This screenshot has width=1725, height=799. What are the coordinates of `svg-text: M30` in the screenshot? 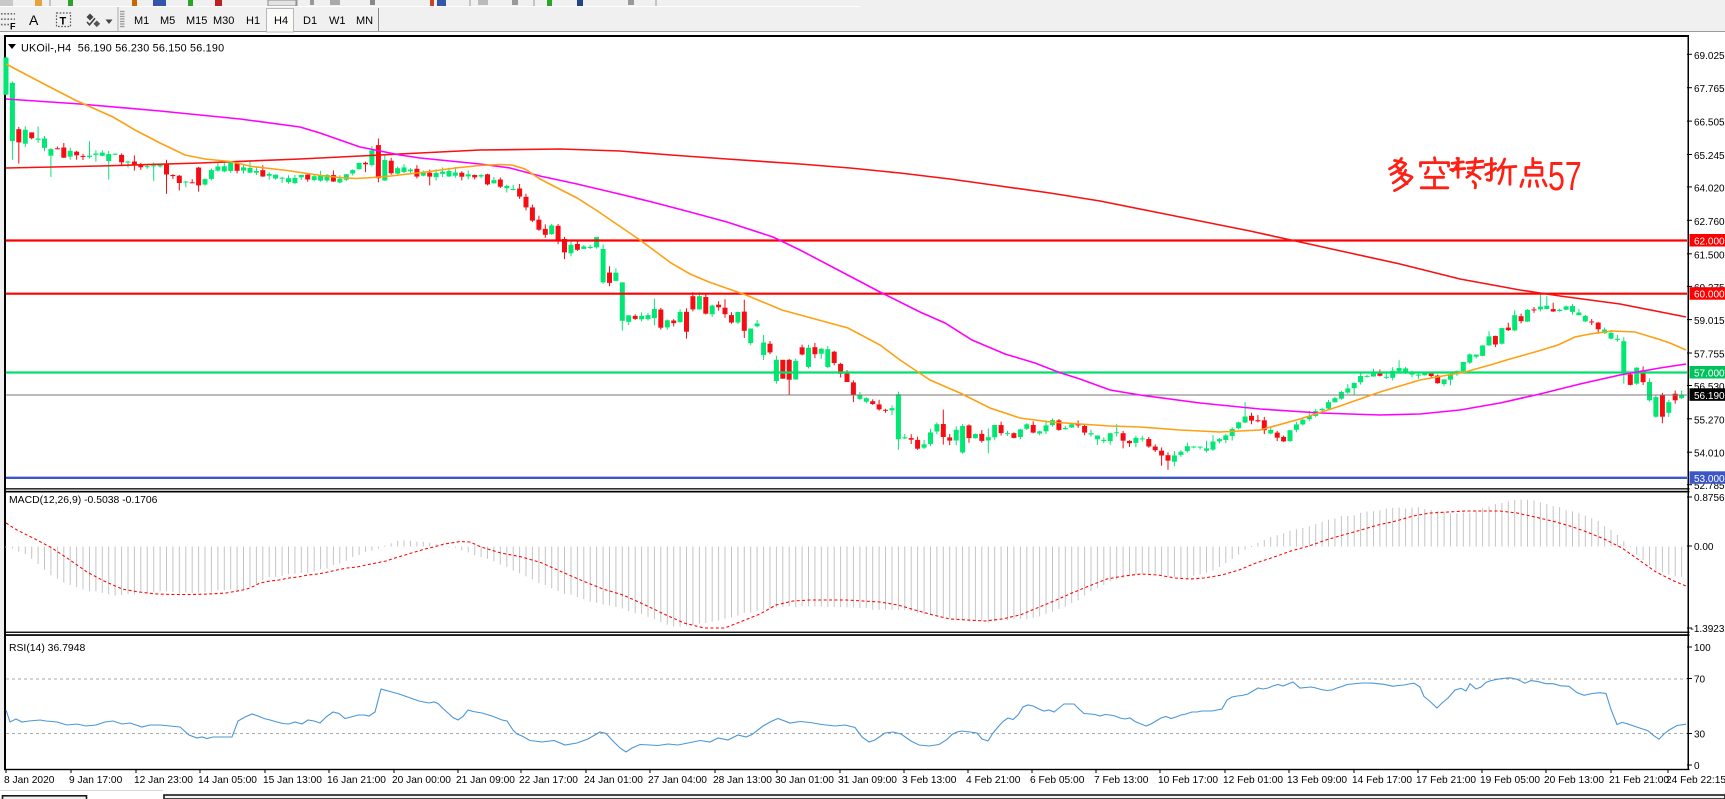 It's located at (223, 21).